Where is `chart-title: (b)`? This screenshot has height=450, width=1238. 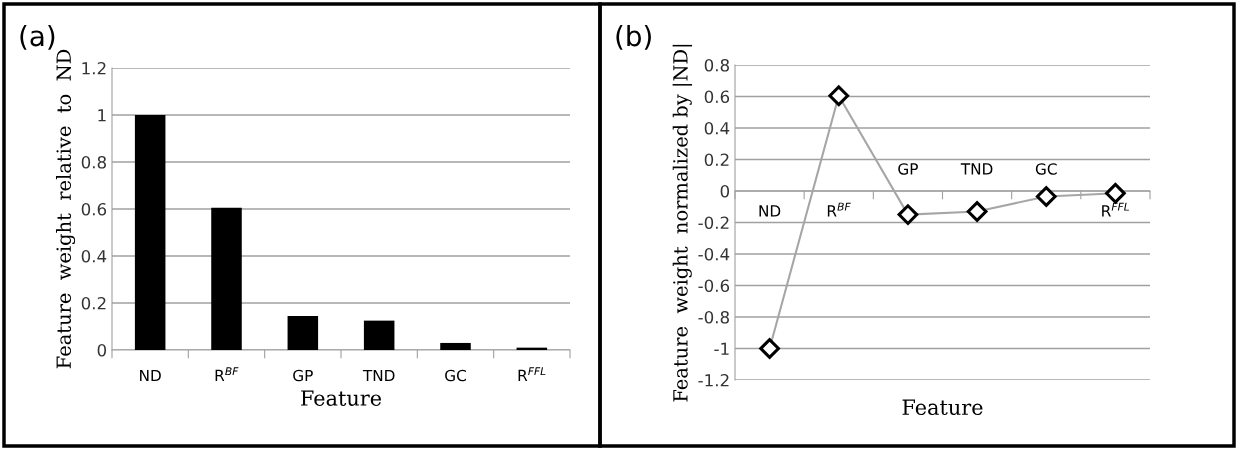
chart-title: (b) is located at coordinates (633, 37).